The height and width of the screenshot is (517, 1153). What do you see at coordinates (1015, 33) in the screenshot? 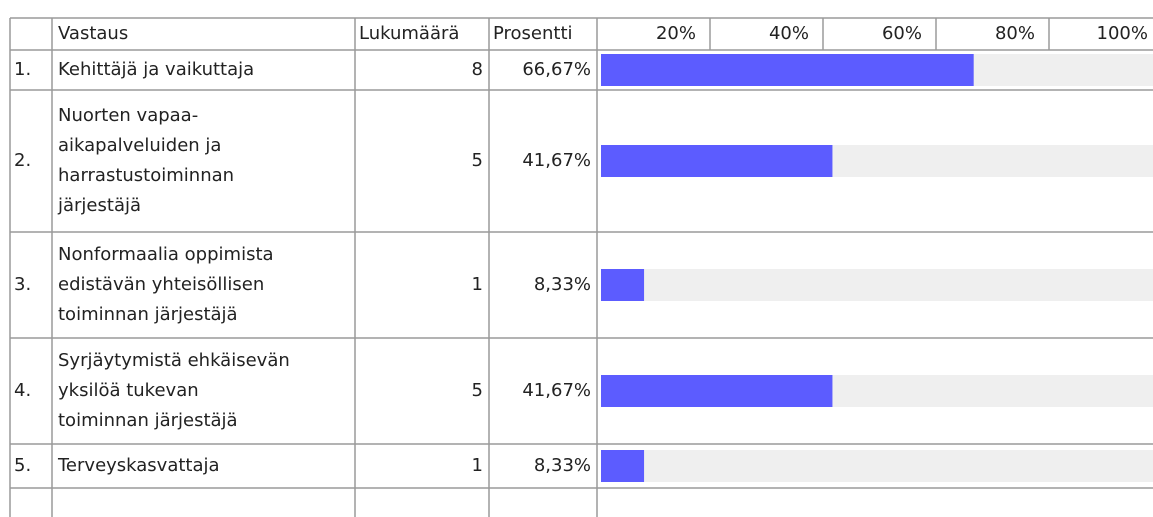
I see `scale-label: 80%` at bounding box center [1015, 33].